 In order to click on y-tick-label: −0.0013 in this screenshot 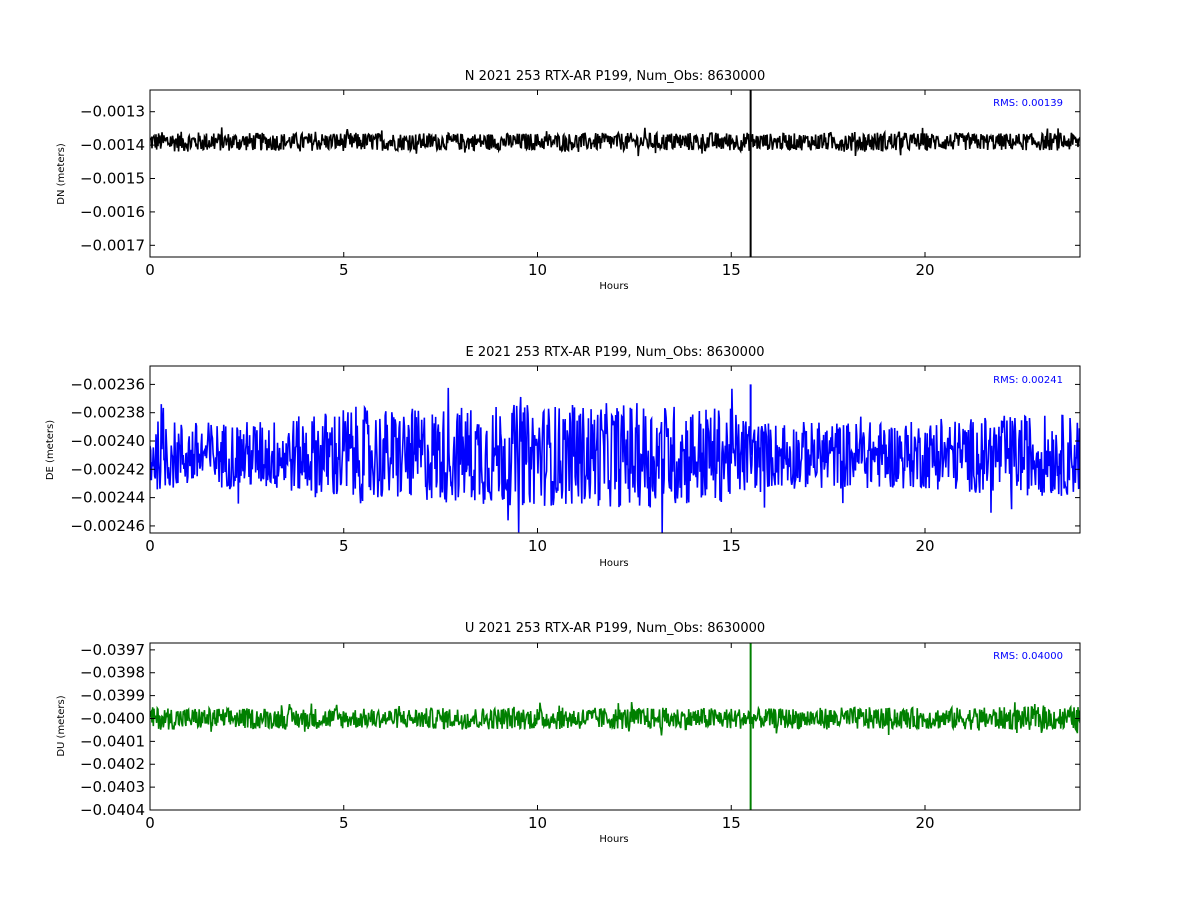, I will do `click(112, 112)`.